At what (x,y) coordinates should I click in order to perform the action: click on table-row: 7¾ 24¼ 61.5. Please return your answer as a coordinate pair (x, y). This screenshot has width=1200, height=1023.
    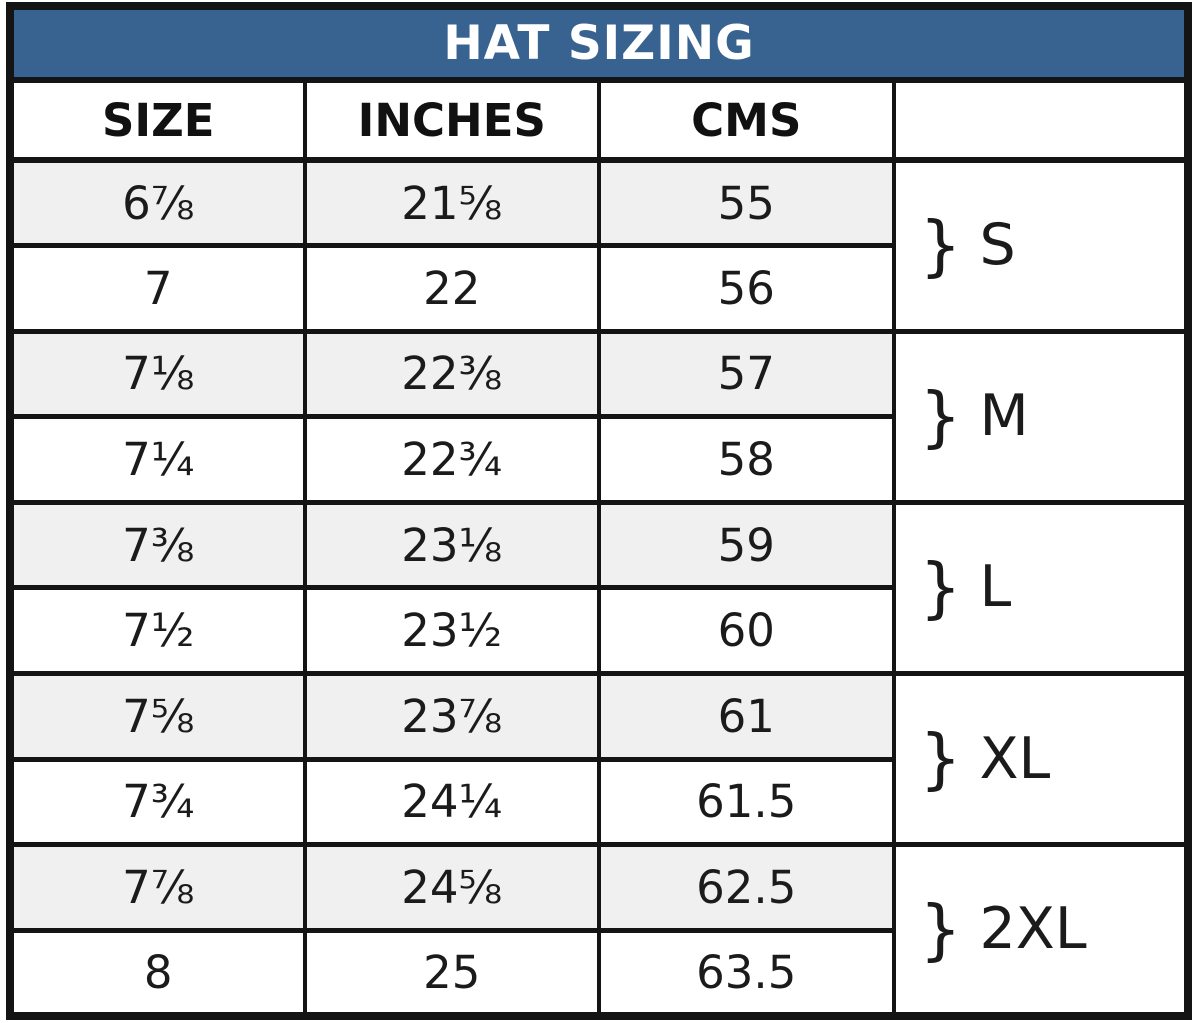
    Looking at the image, I should click on (598, 802).